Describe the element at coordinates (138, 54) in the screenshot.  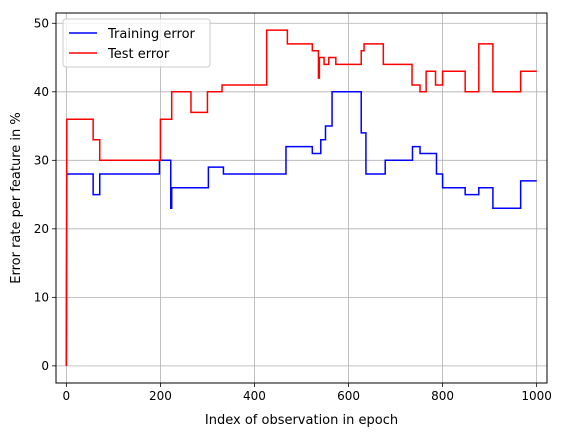
I see `legend-label-test: Test error` at that location.